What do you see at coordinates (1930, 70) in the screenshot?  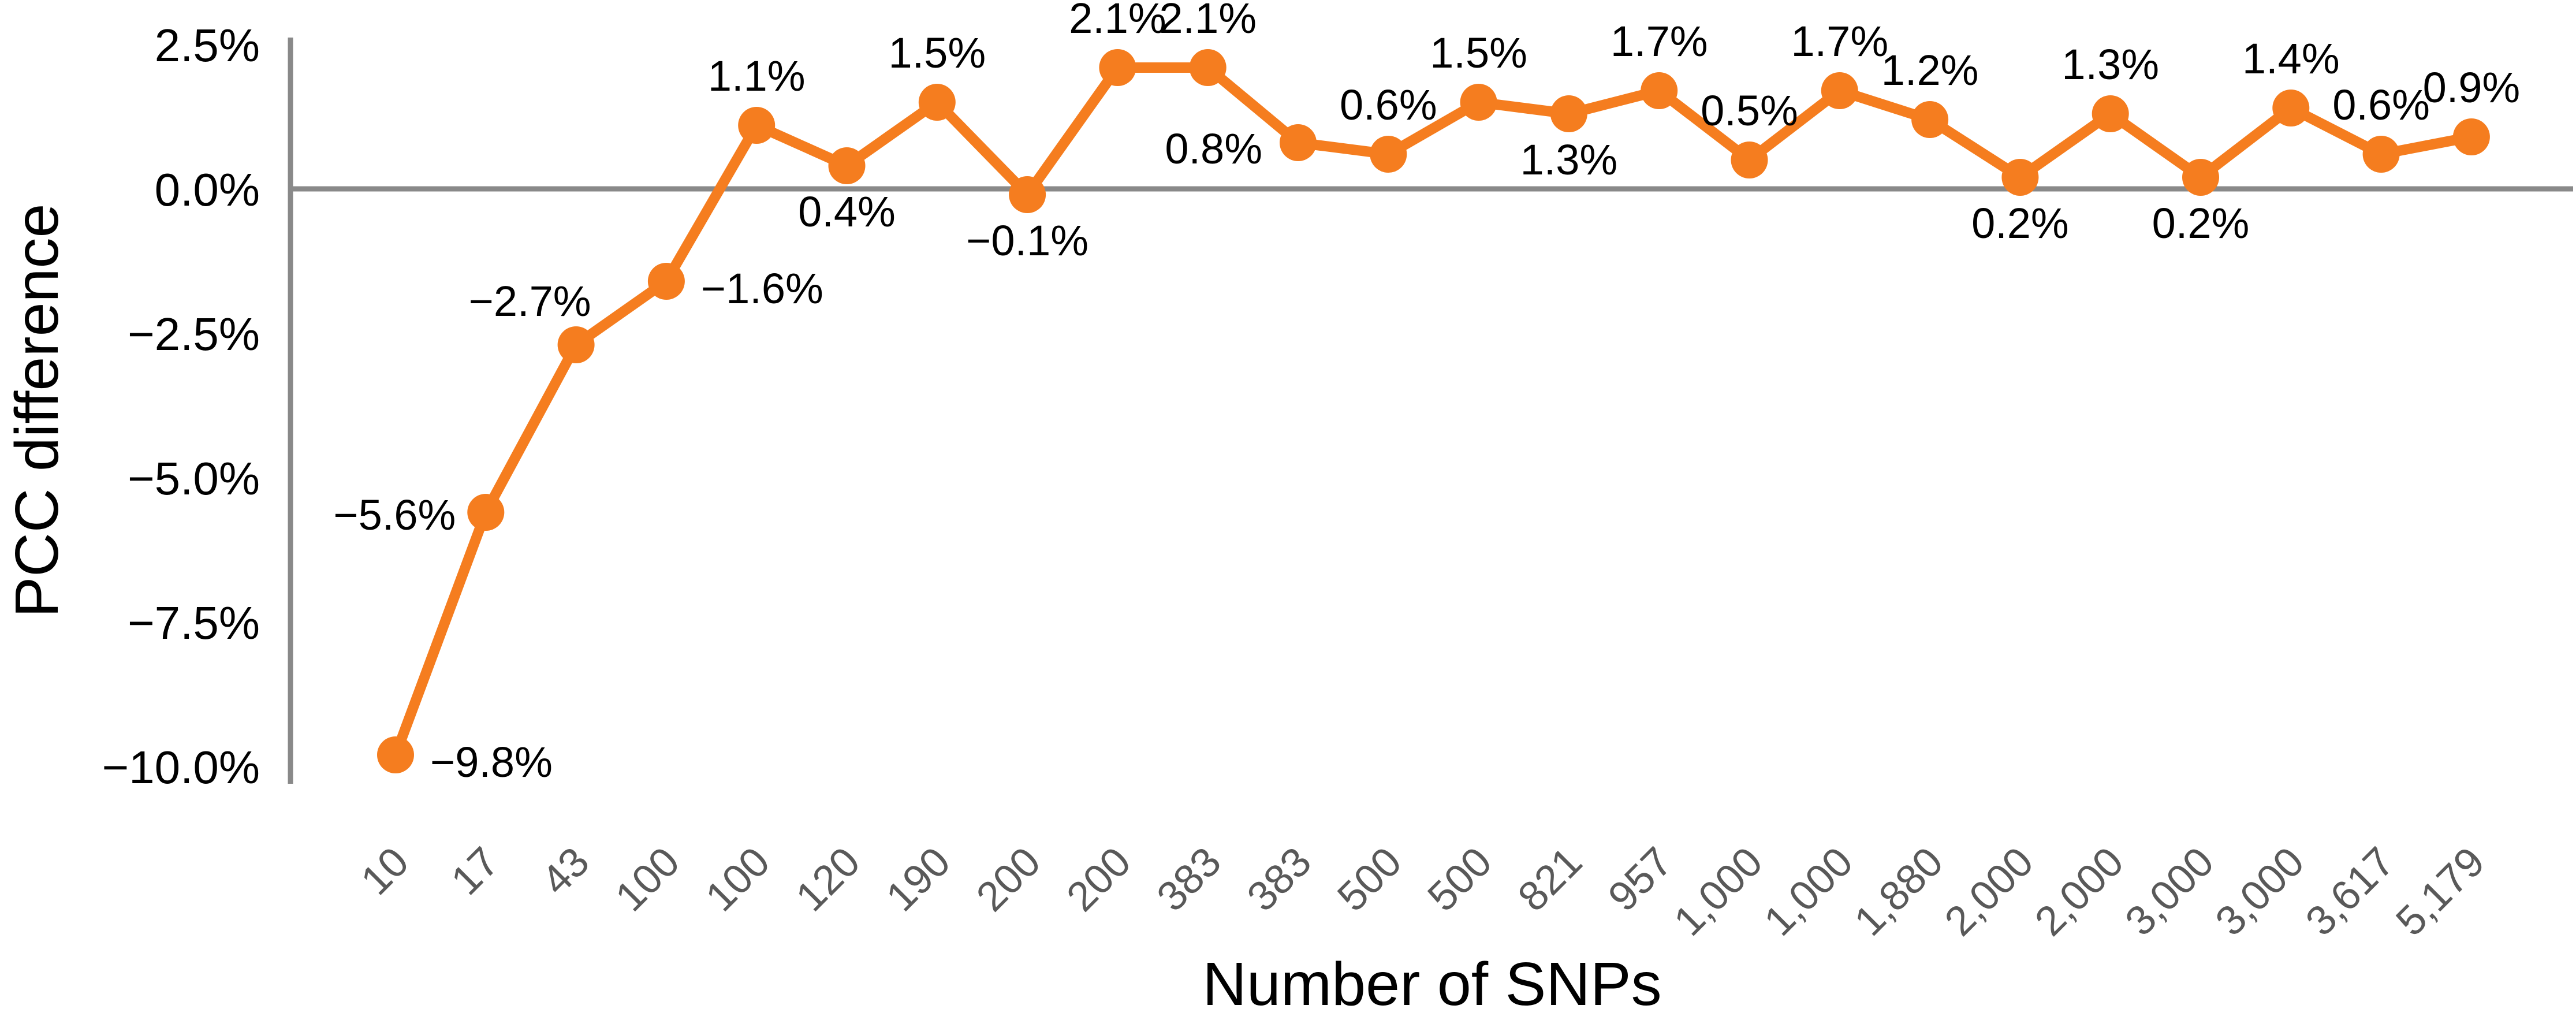 I see `data-point-label: 1.2%` at bounding box center [1930, 70].